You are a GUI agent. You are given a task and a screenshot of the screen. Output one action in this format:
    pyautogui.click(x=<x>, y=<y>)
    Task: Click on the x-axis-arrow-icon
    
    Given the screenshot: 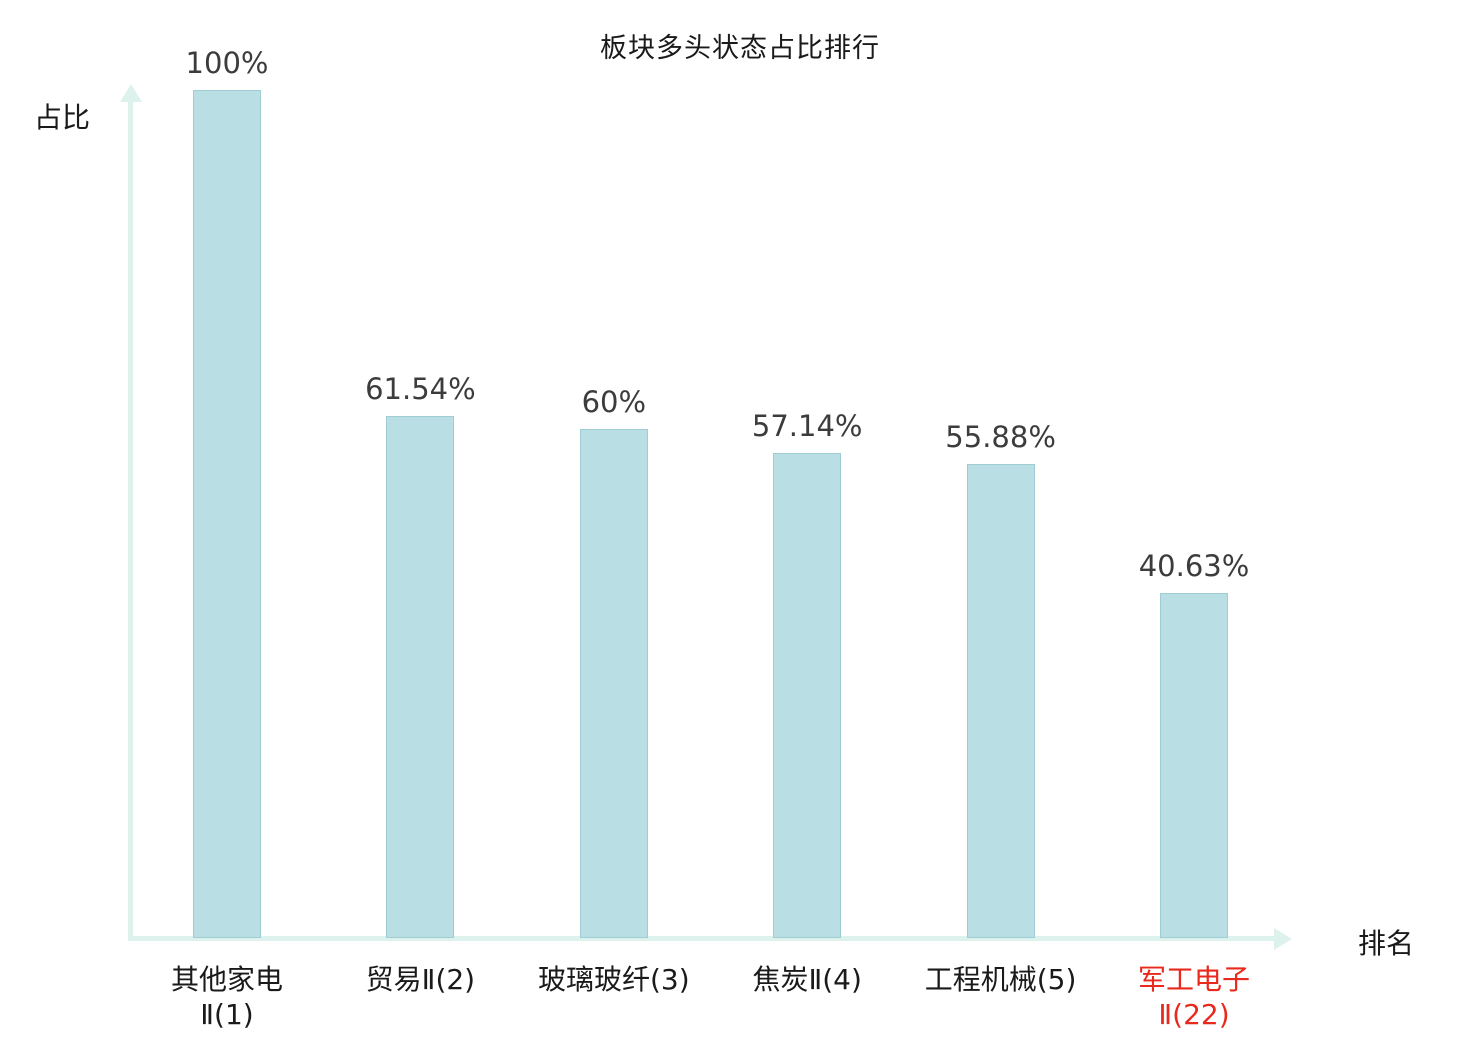 What is the action you would take?
    pyautogui.click(x=1283, y=938)
    